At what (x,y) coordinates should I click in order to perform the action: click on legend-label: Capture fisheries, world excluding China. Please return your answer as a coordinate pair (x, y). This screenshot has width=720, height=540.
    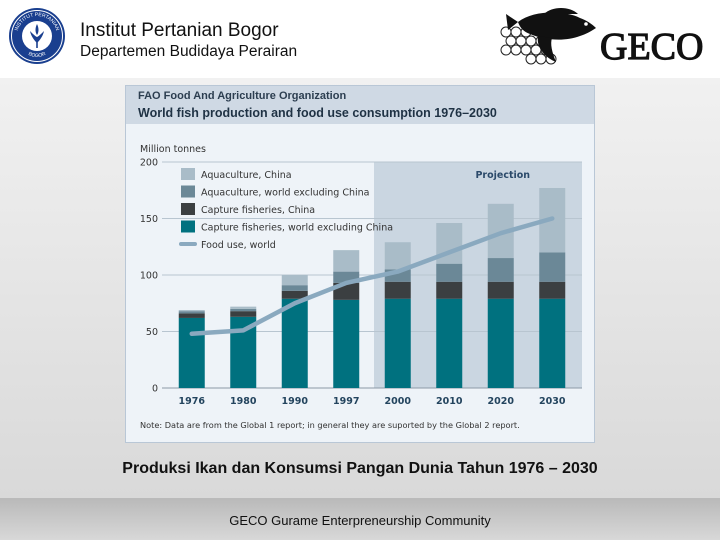
    Looking at the image, I should click on (297, 228).